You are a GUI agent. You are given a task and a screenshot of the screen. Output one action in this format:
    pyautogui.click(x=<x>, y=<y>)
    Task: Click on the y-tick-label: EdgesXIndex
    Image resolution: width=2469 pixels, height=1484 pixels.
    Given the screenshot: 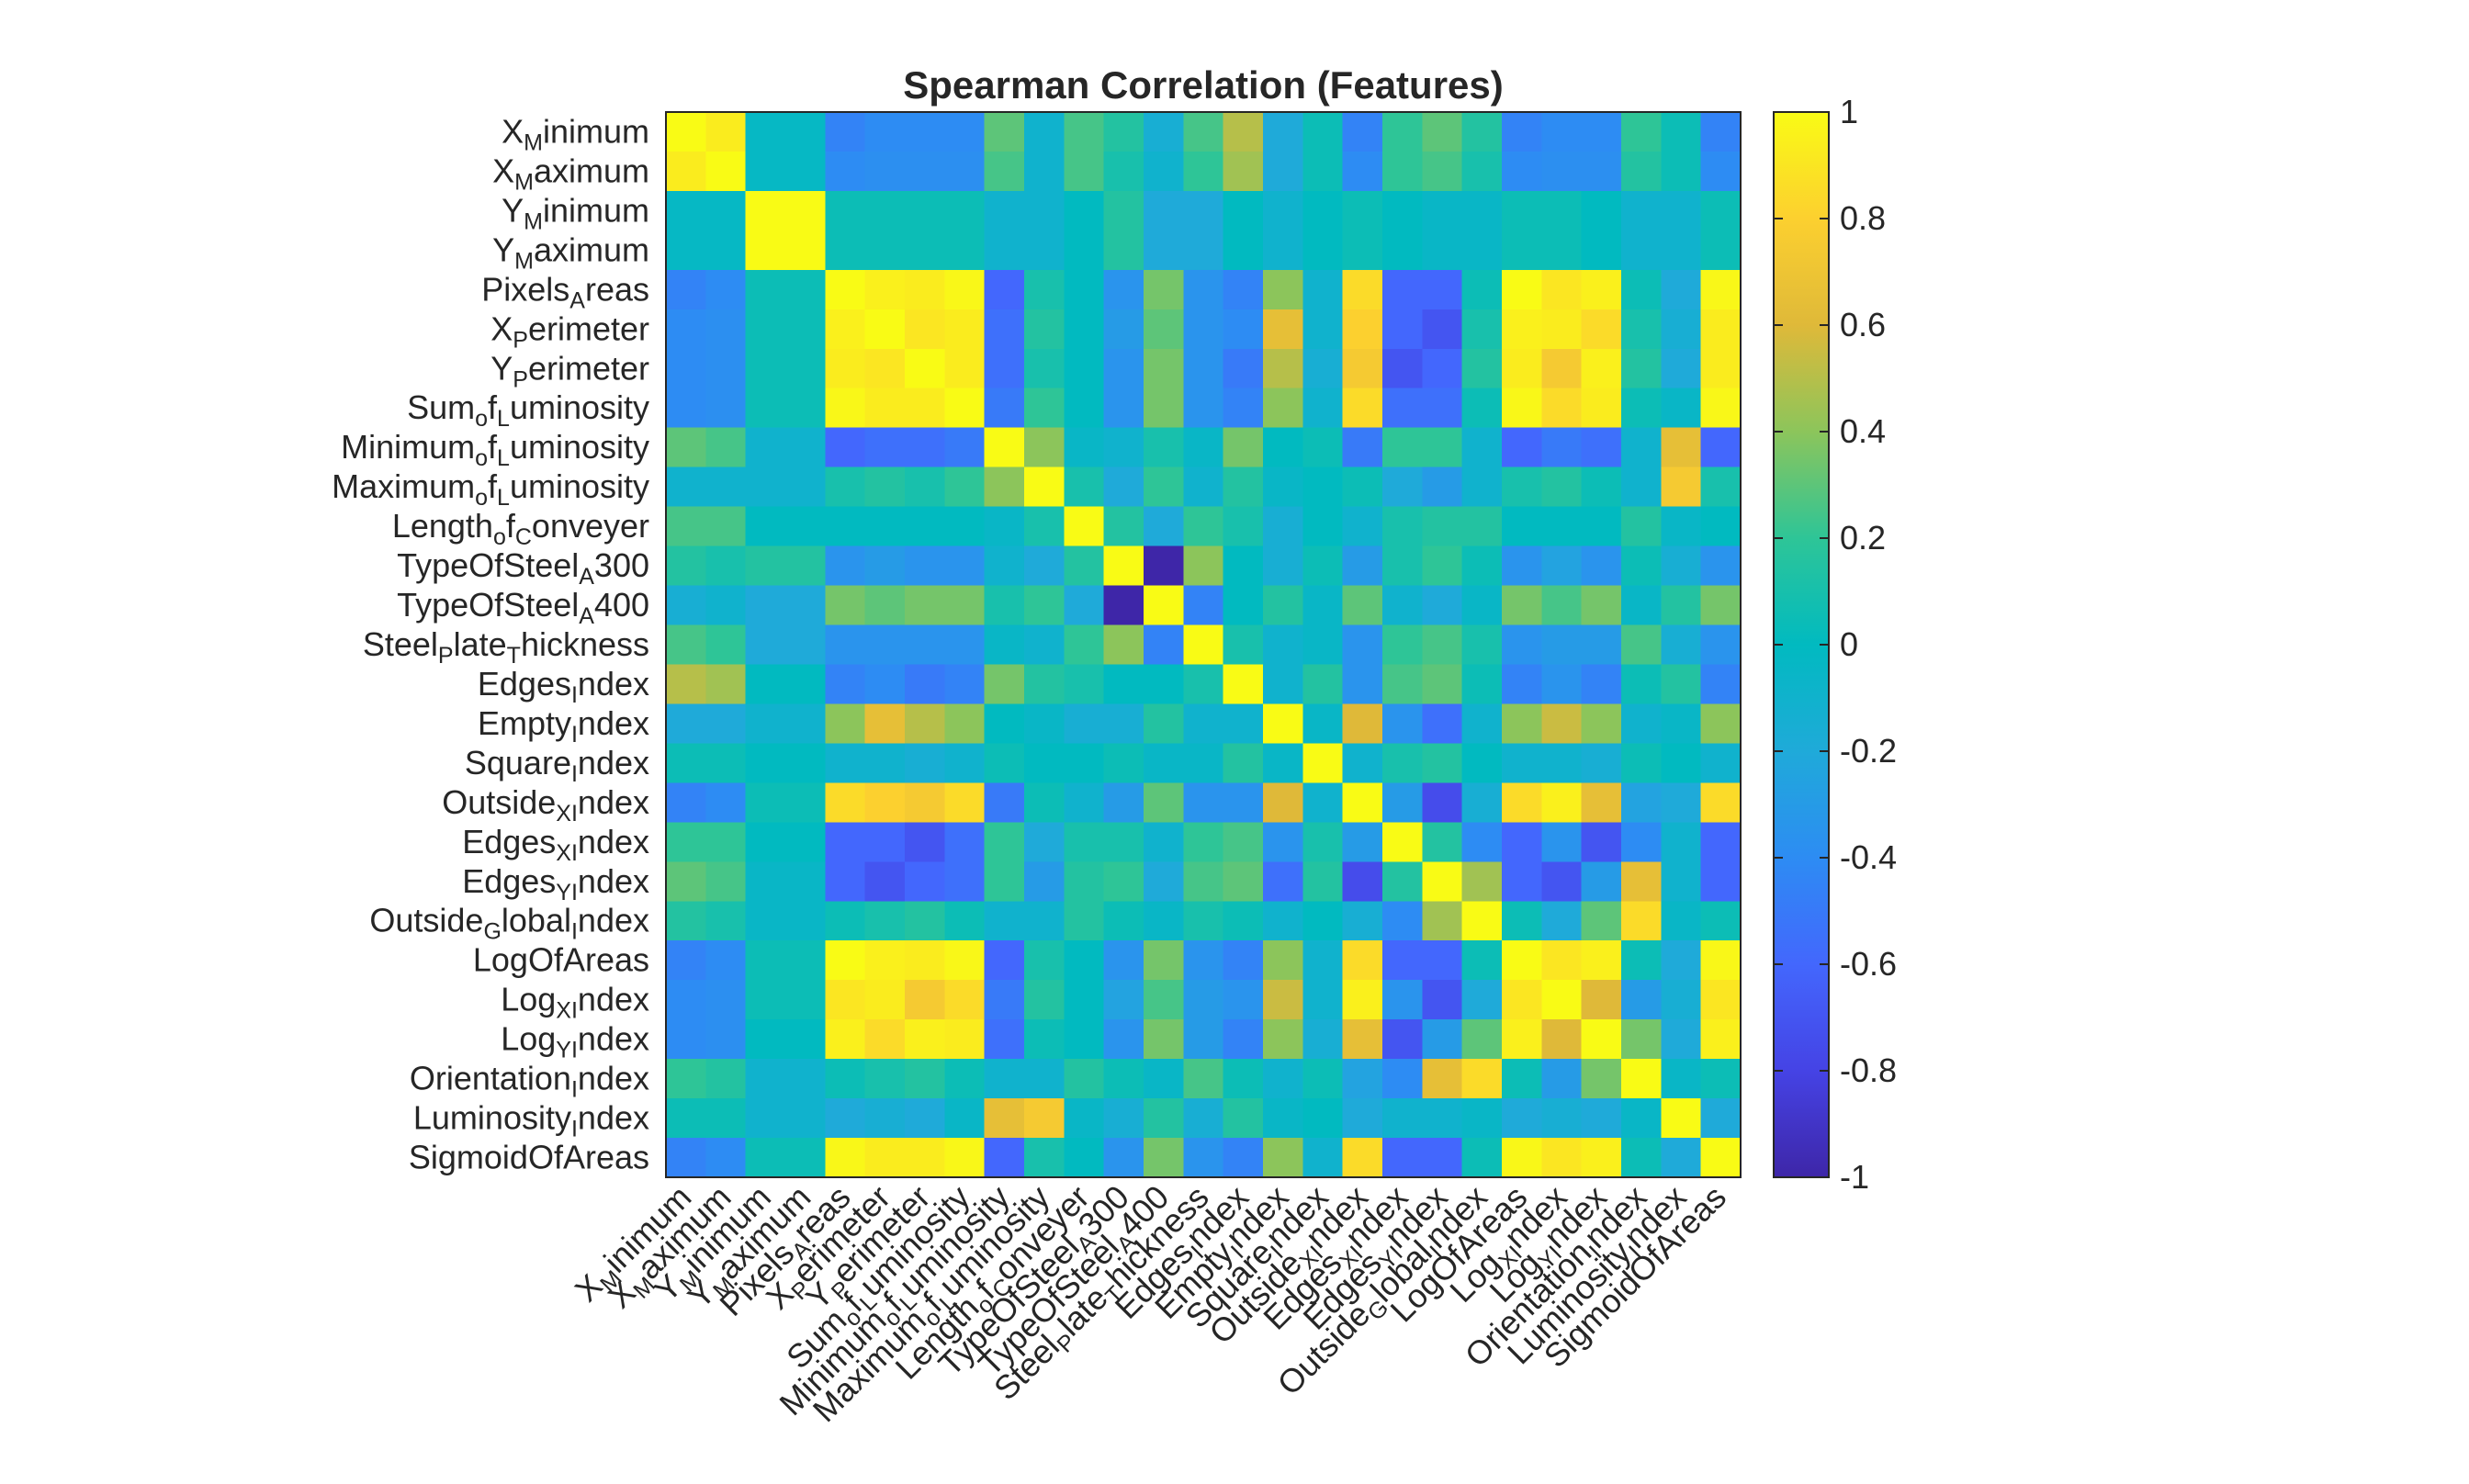 What is the action you would take?
    pyautogui.click(x=555, y=845)
    